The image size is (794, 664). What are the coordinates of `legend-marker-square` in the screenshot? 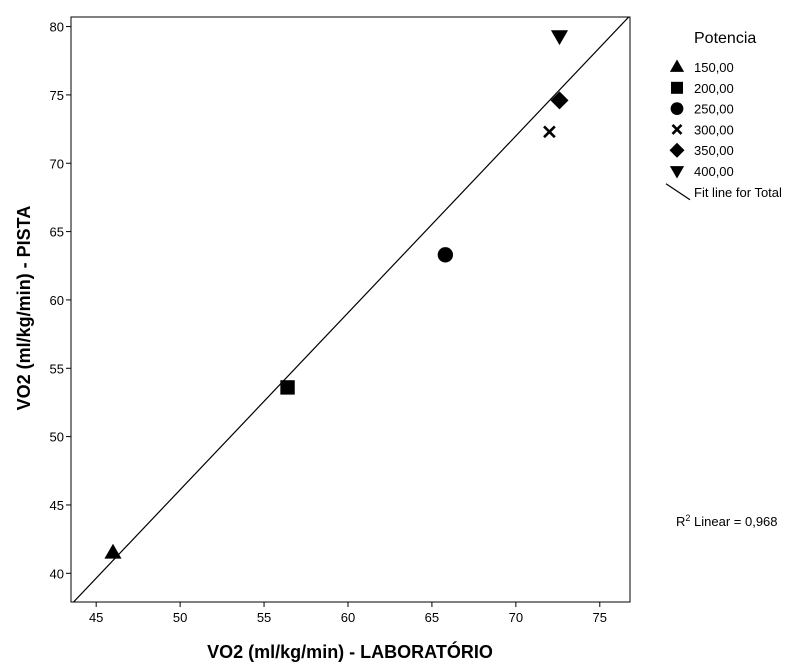 It's located at (677, 87).